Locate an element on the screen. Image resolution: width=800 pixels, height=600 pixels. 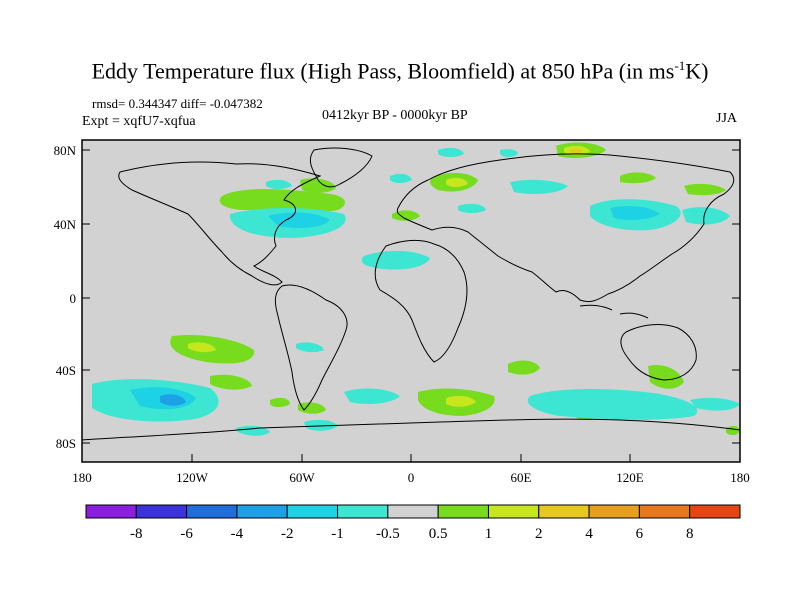
lat-tick-labels: 80N 40N 0 40S 80S is located at coordinates (65, 297).